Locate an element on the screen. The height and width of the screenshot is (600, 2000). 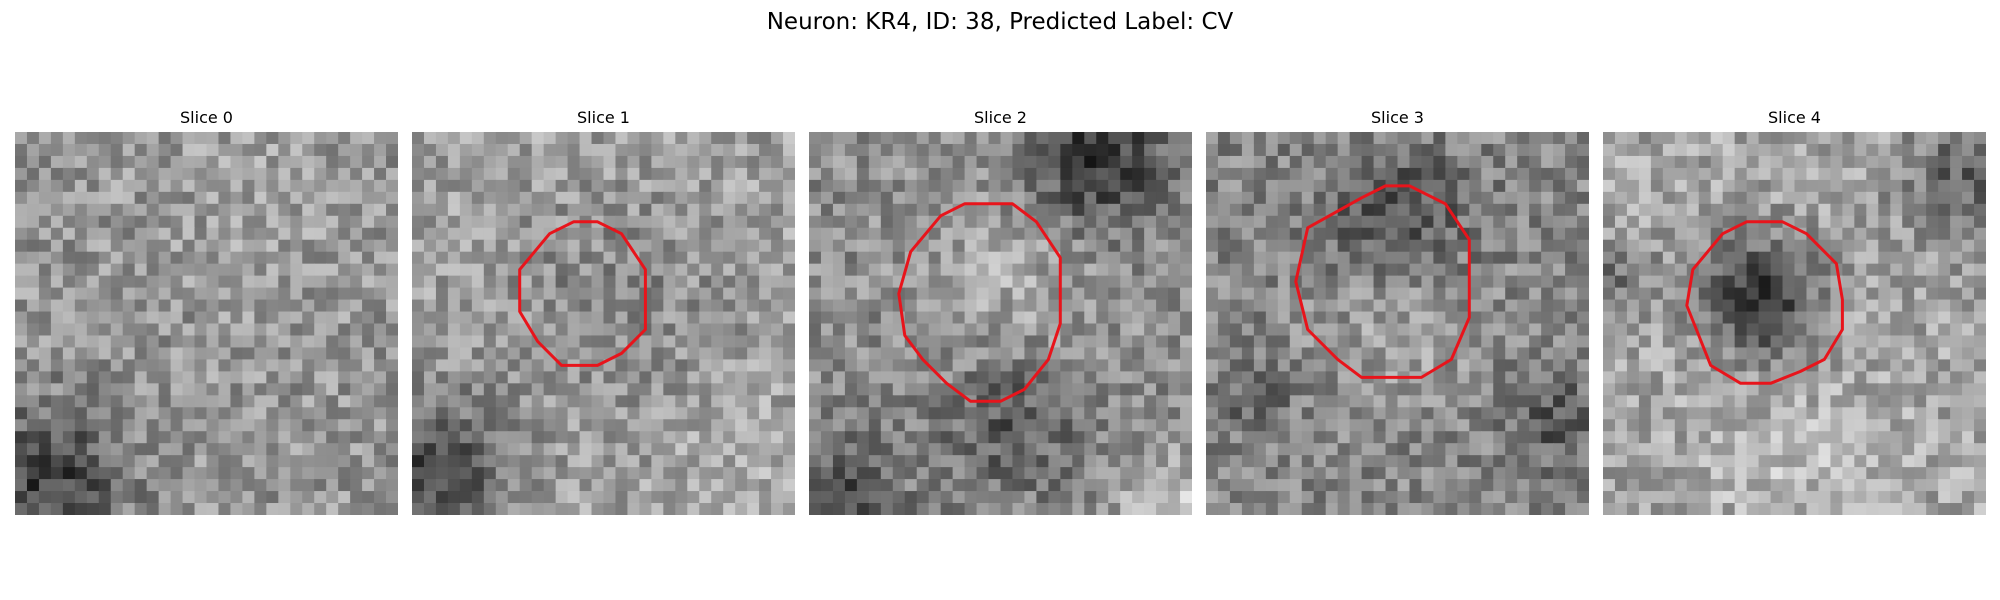
figure-title: Neuron: KR4, ID: 38, Predicted Label: CV is located at coordinates (1000, 22).